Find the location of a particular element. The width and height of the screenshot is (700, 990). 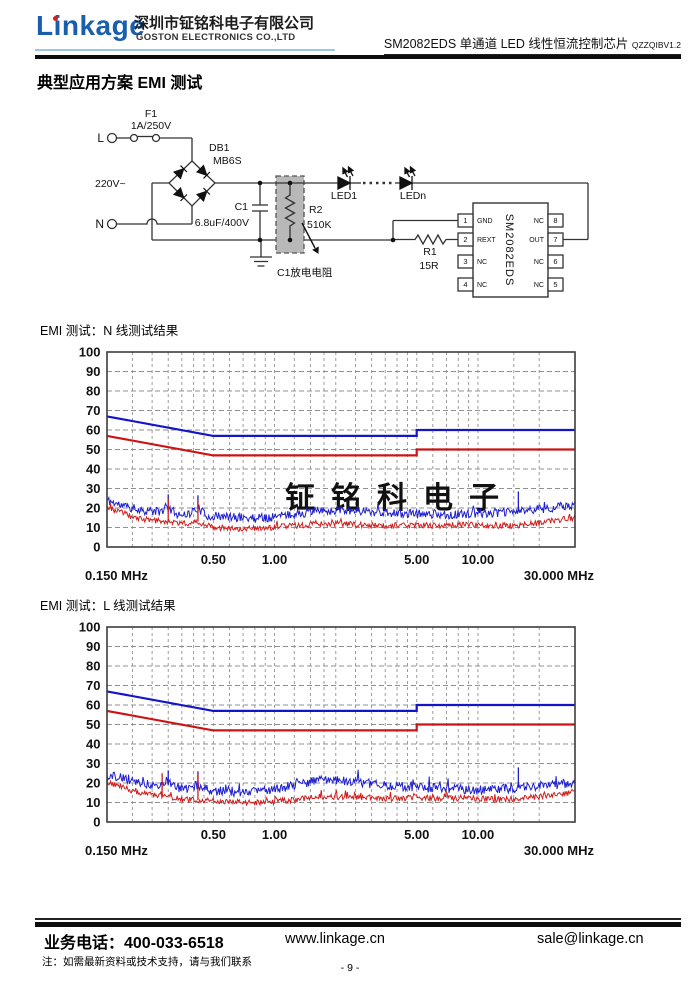

chart-title-l-line: EMI 测试：L 线测试结果 is located at coordinates (108, 606).